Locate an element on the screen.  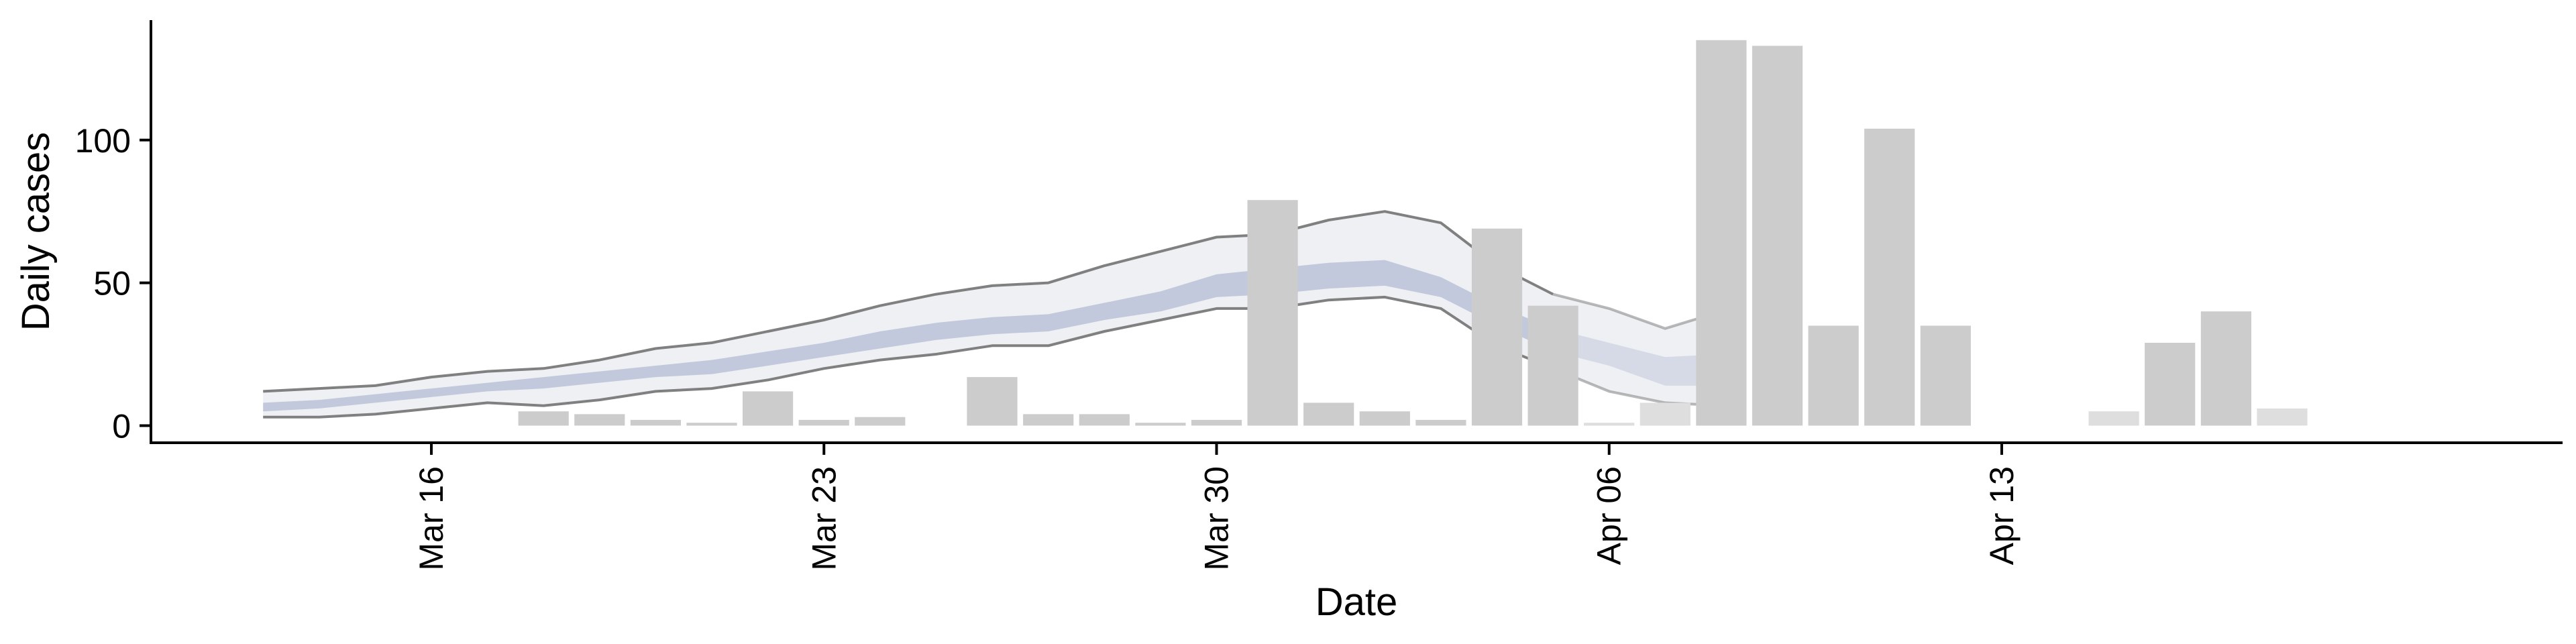
upper-bound-line-recent is located at coordinates (1637, 311).